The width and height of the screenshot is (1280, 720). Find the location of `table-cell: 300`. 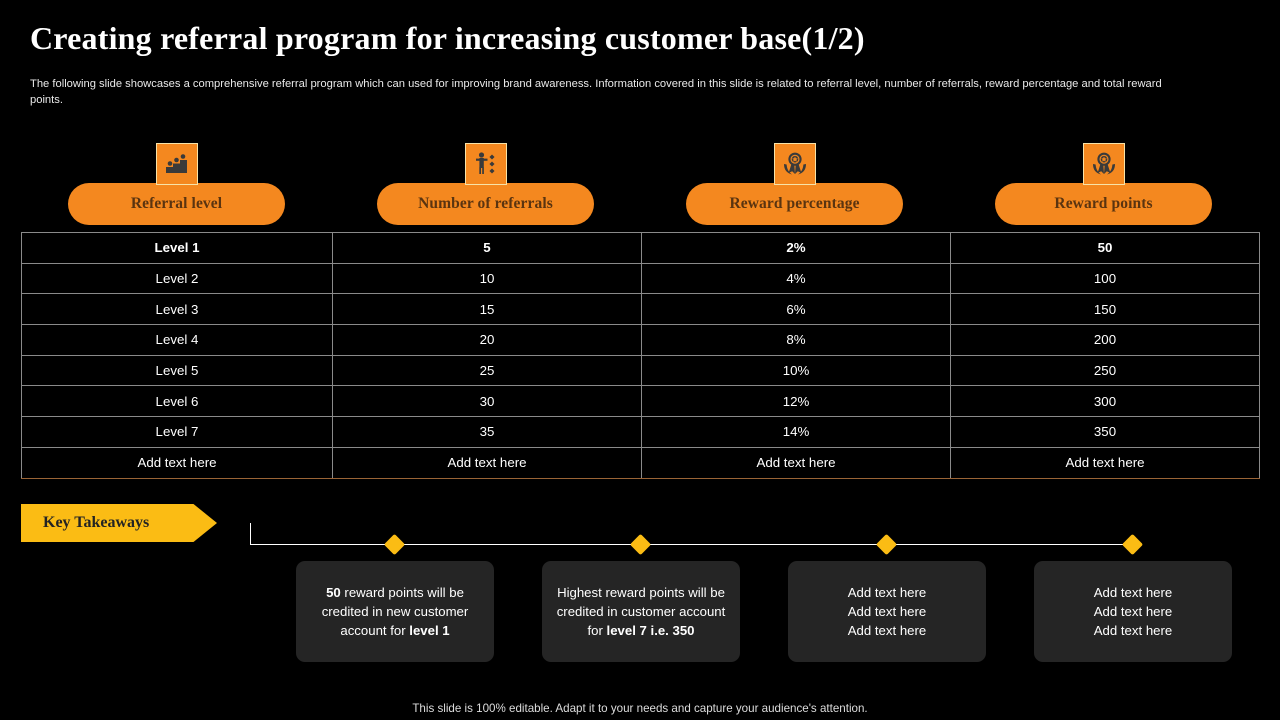

table-cell: 300 is located at coordinates (1105, 401).